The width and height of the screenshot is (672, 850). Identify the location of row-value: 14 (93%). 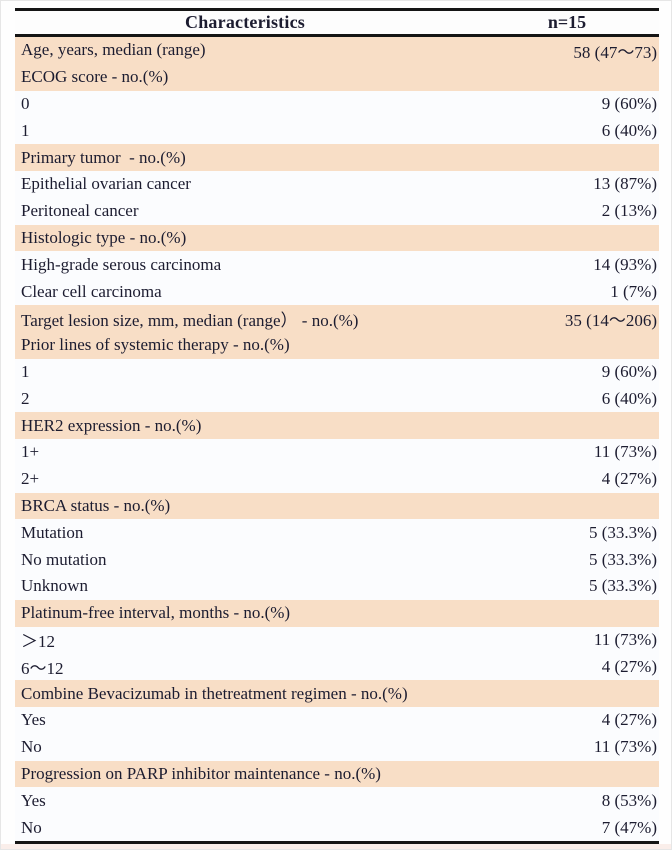
(625, 264).